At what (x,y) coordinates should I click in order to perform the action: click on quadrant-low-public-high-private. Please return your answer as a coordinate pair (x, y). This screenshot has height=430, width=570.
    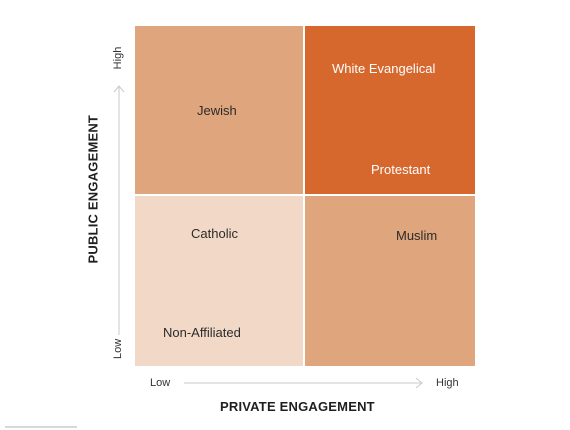
    Looking at the image, I should click on (390, 281).